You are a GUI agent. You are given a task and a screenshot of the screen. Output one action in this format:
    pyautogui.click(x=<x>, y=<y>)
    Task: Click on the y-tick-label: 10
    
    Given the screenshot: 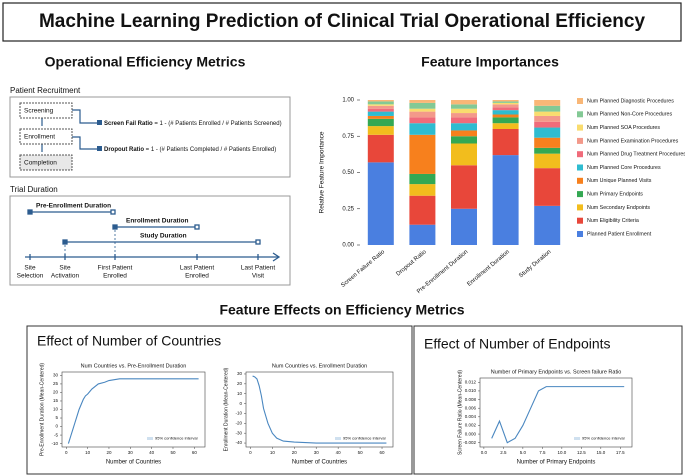 What is the action you would take?
    pyautogui.click(x=56, y=409)
    